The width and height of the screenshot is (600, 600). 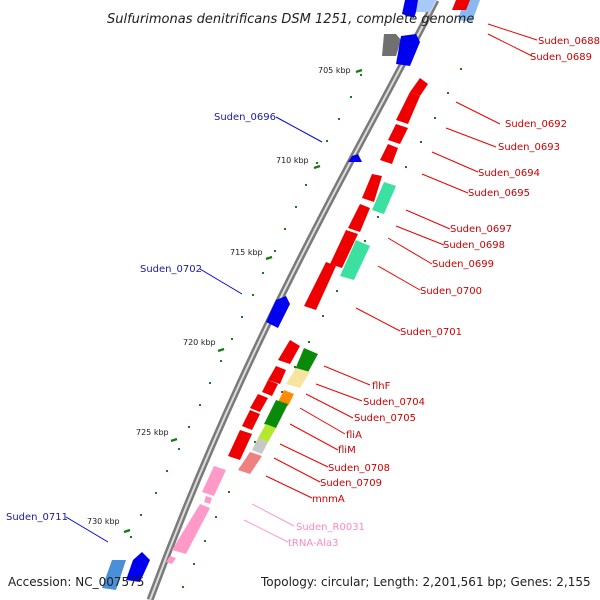 What do you see at coordinates (561, 57) in the screenshot?
I see `gene-label-suden-0689: Suden_0689` at bounding box center [561, 57].